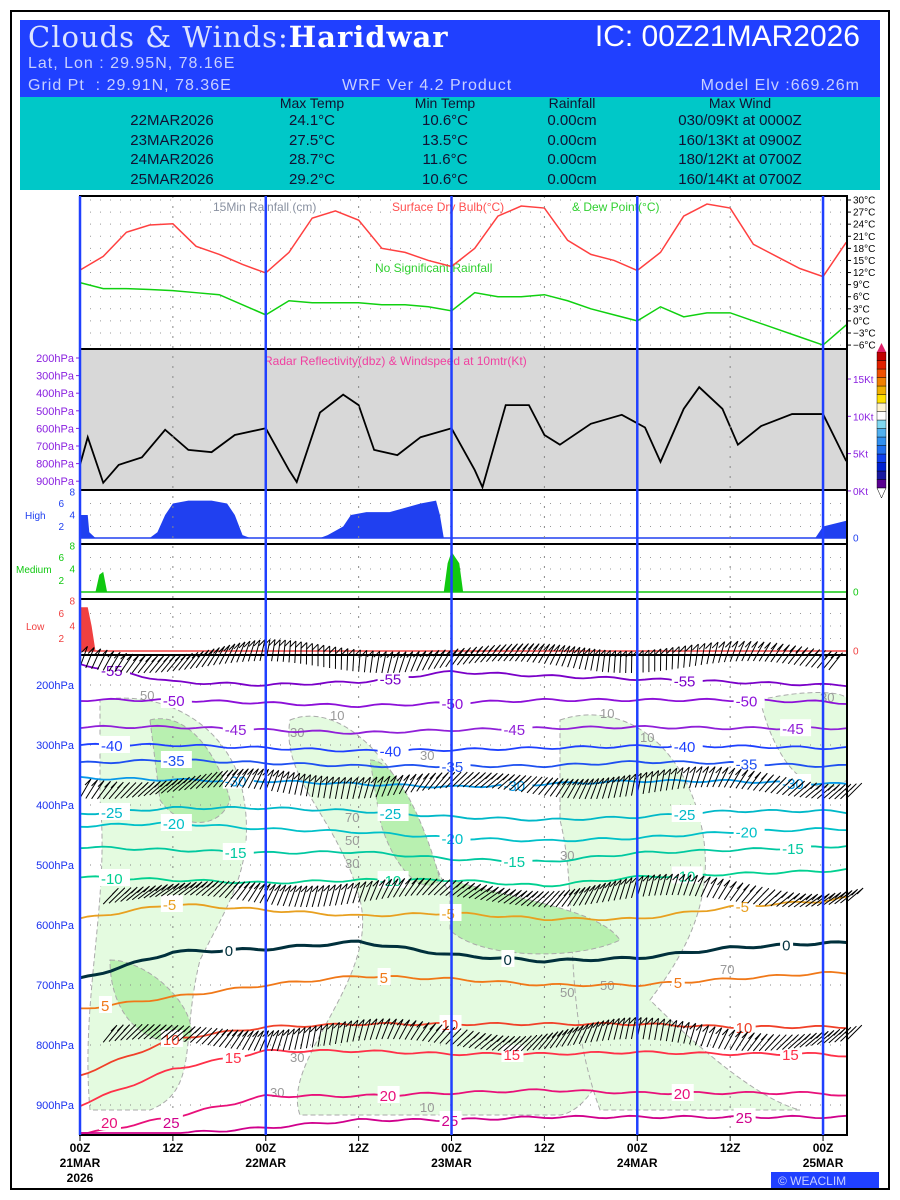  I want to click on temperature-contour, so click(463, 908).